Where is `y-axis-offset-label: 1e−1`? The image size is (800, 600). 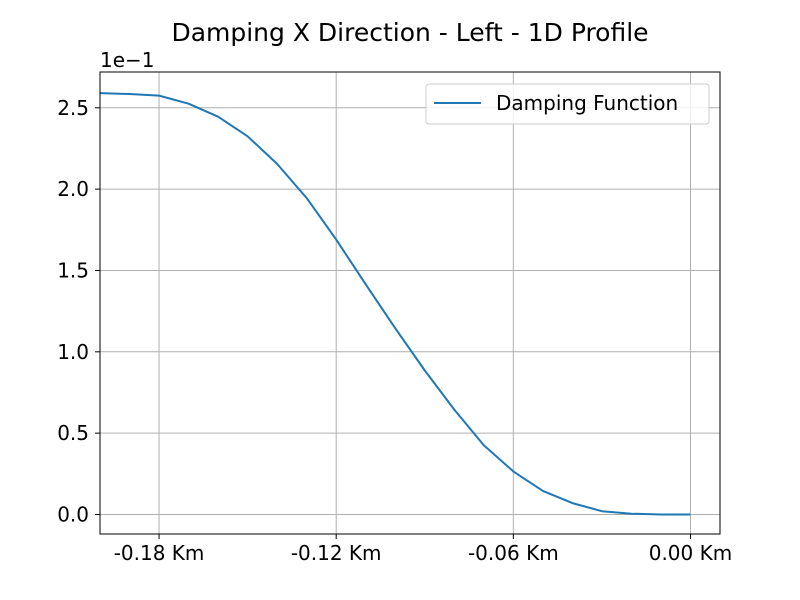
y-axis-offset-label: 1e−1 is located at coordinates (127, 60).